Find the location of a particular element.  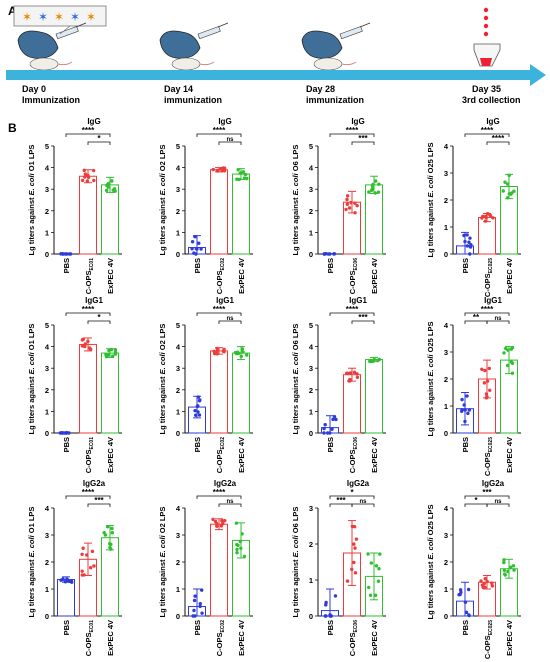

vaccine-antigen-illustration: ✶ ✶ ✶ ✶ ✶ is located at coordinates (60, 16).